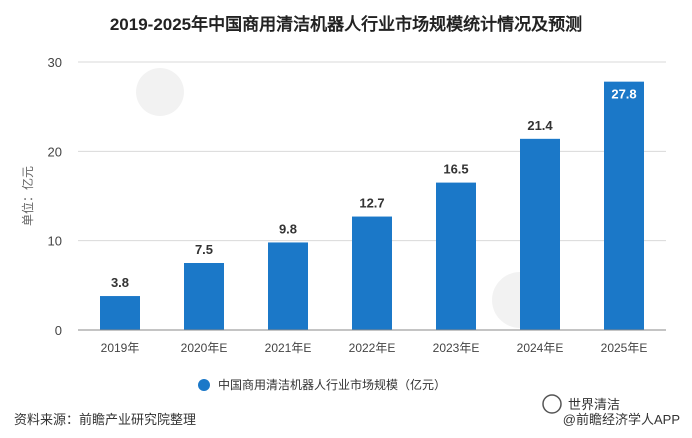 Image resolution: width=692 pixels, height=438 pixels. I want to click on y-tick-labels: 0 10 20 30, so click(55, 196).